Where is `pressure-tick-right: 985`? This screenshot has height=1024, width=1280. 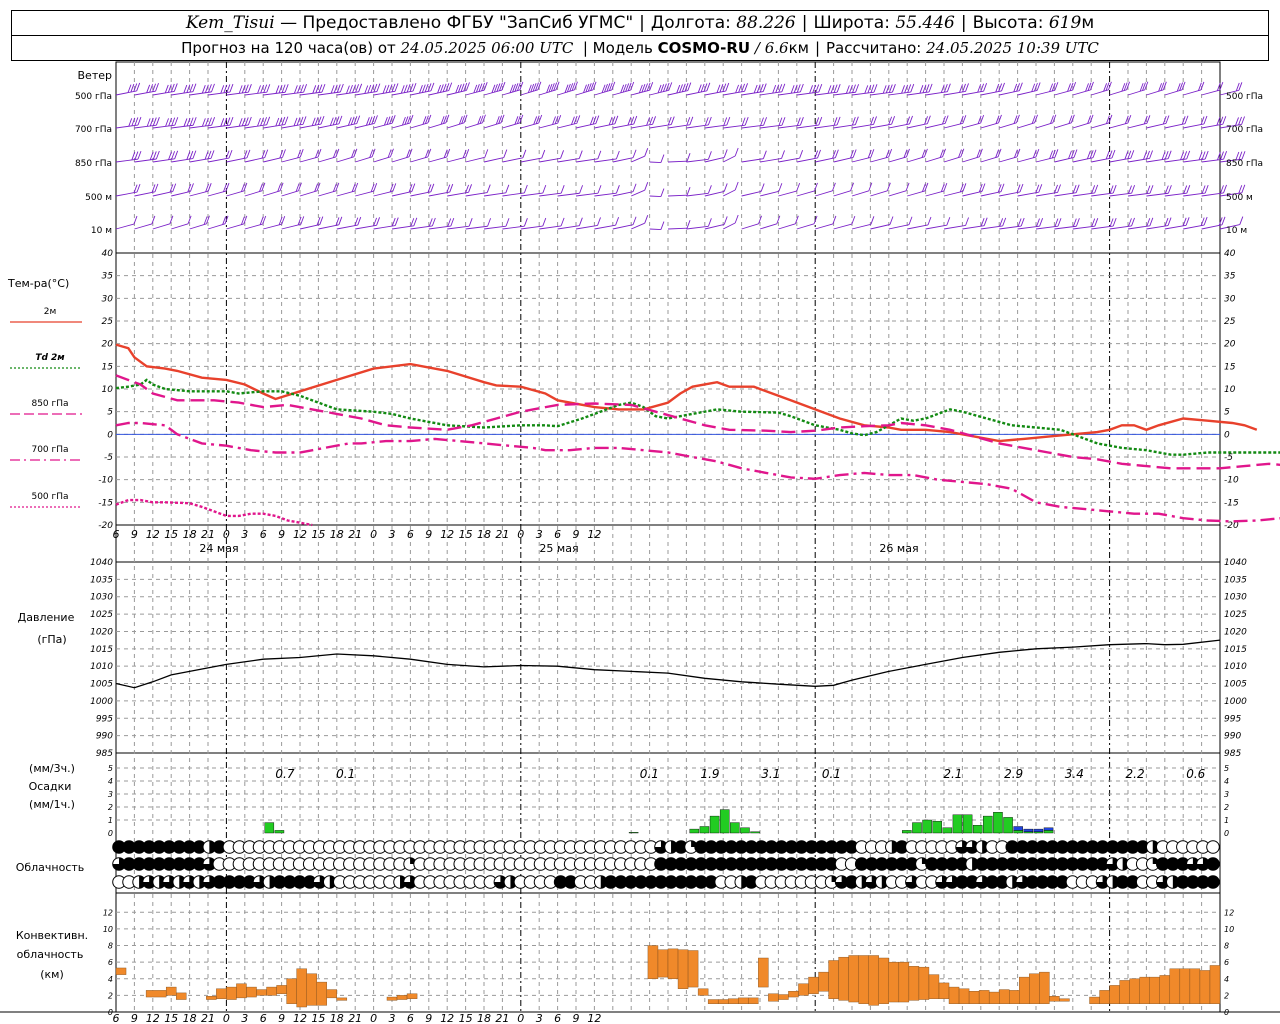 pressure-tick-right: 985 is located at coordinates (1232, 754).